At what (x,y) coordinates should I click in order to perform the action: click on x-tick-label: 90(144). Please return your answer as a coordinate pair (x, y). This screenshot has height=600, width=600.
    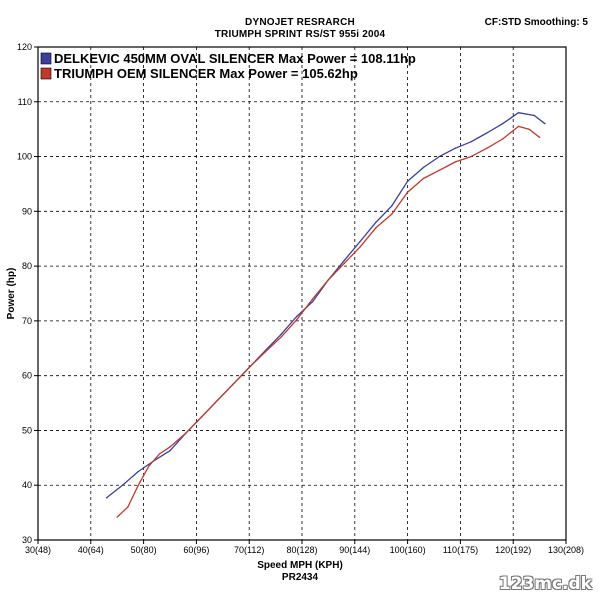
    Looking at the image, I should click on (354, 550).